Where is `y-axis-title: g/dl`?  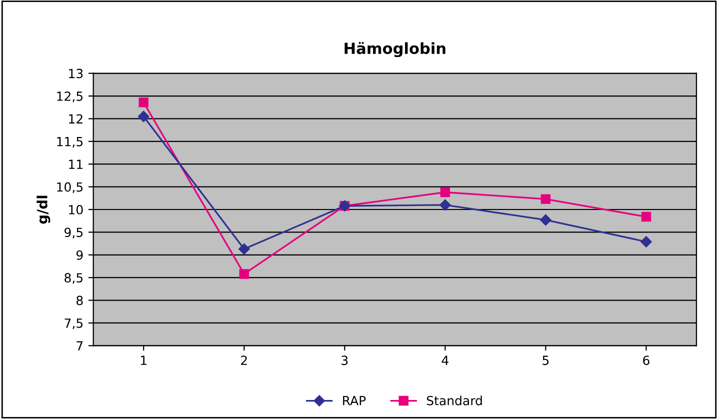
y-axis-title: g/dl is located at coordinates (43, 210).